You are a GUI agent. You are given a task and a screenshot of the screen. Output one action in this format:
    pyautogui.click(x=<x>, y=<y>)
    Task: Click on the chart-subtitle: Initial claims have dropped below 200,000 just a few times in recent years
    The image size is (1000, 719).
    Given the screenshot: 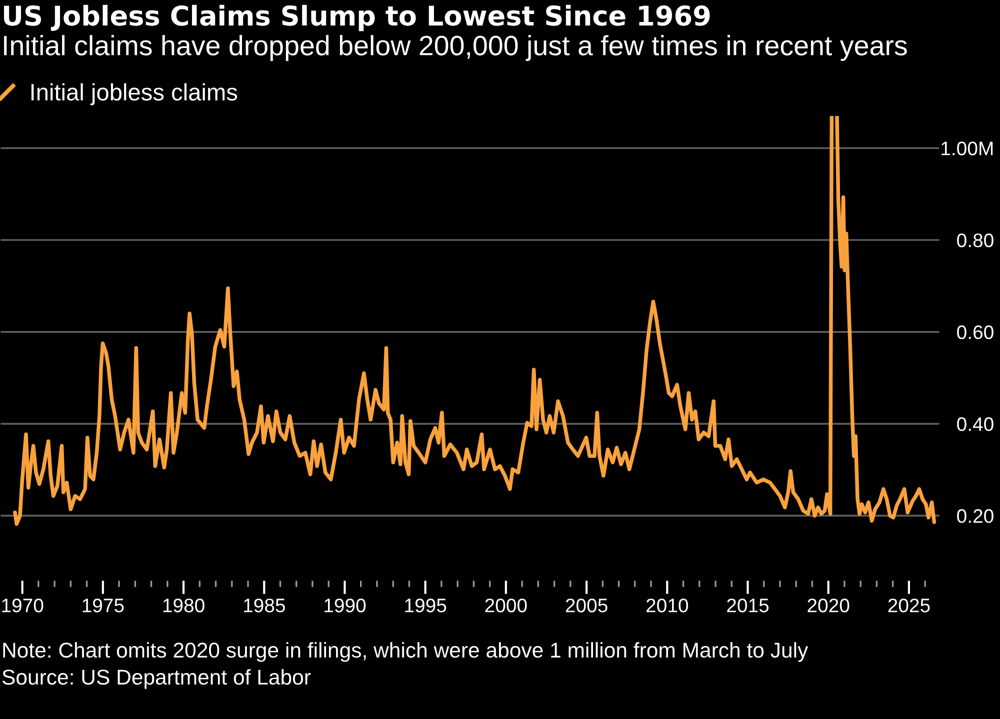 What is the action you would take?
    pyautogui.click(x=455, y=48)
    